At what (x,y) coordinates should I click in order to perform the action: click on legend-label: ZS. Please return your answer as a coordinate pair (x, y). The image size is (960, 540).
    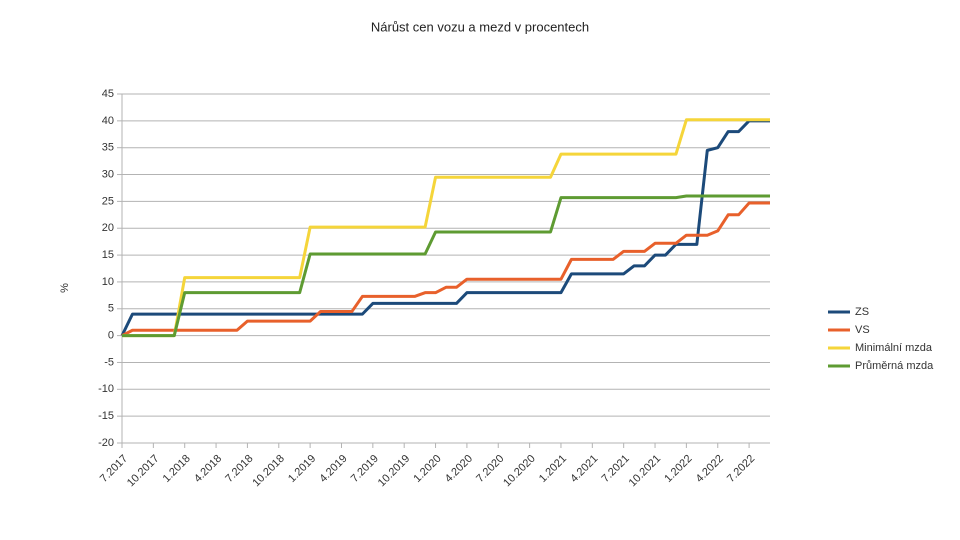
    Looking at the image, I should click on (862, 312).